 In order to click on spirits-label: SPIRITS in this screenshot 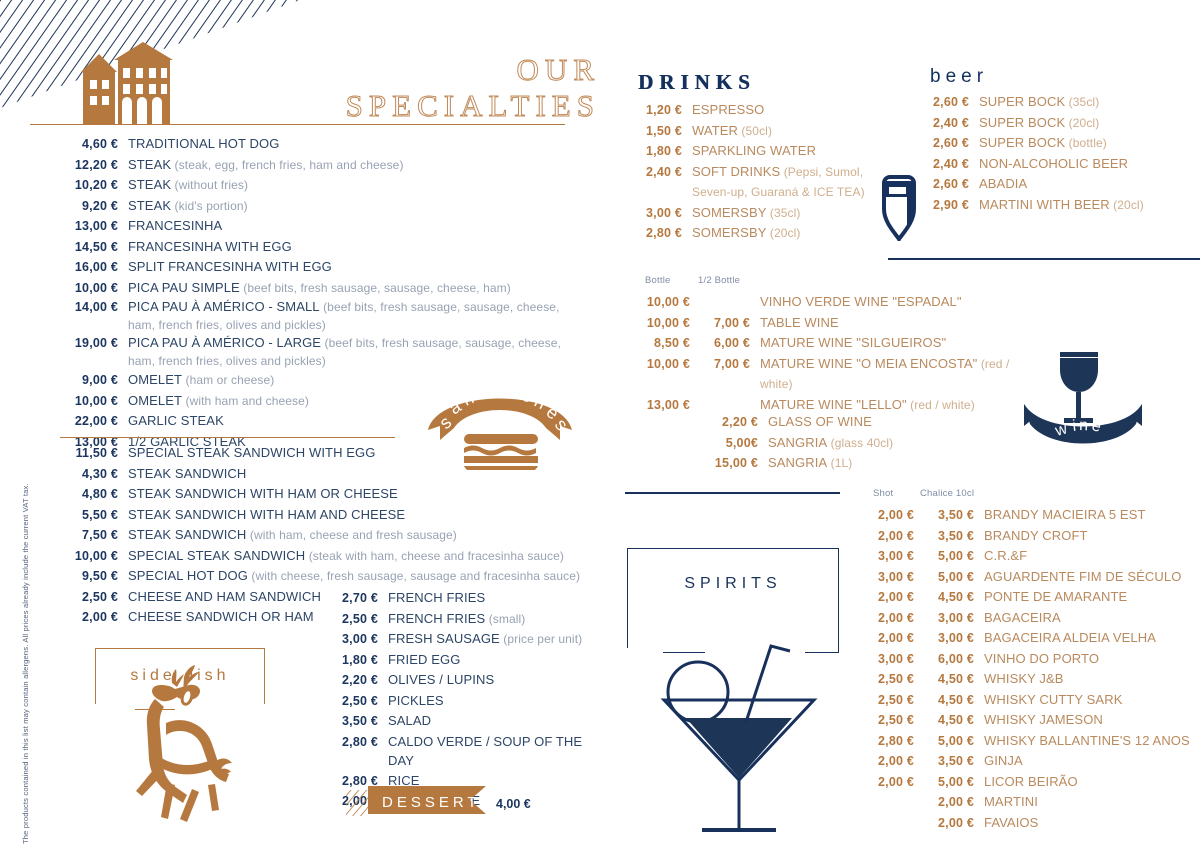, I will do `click(733, 583)`.